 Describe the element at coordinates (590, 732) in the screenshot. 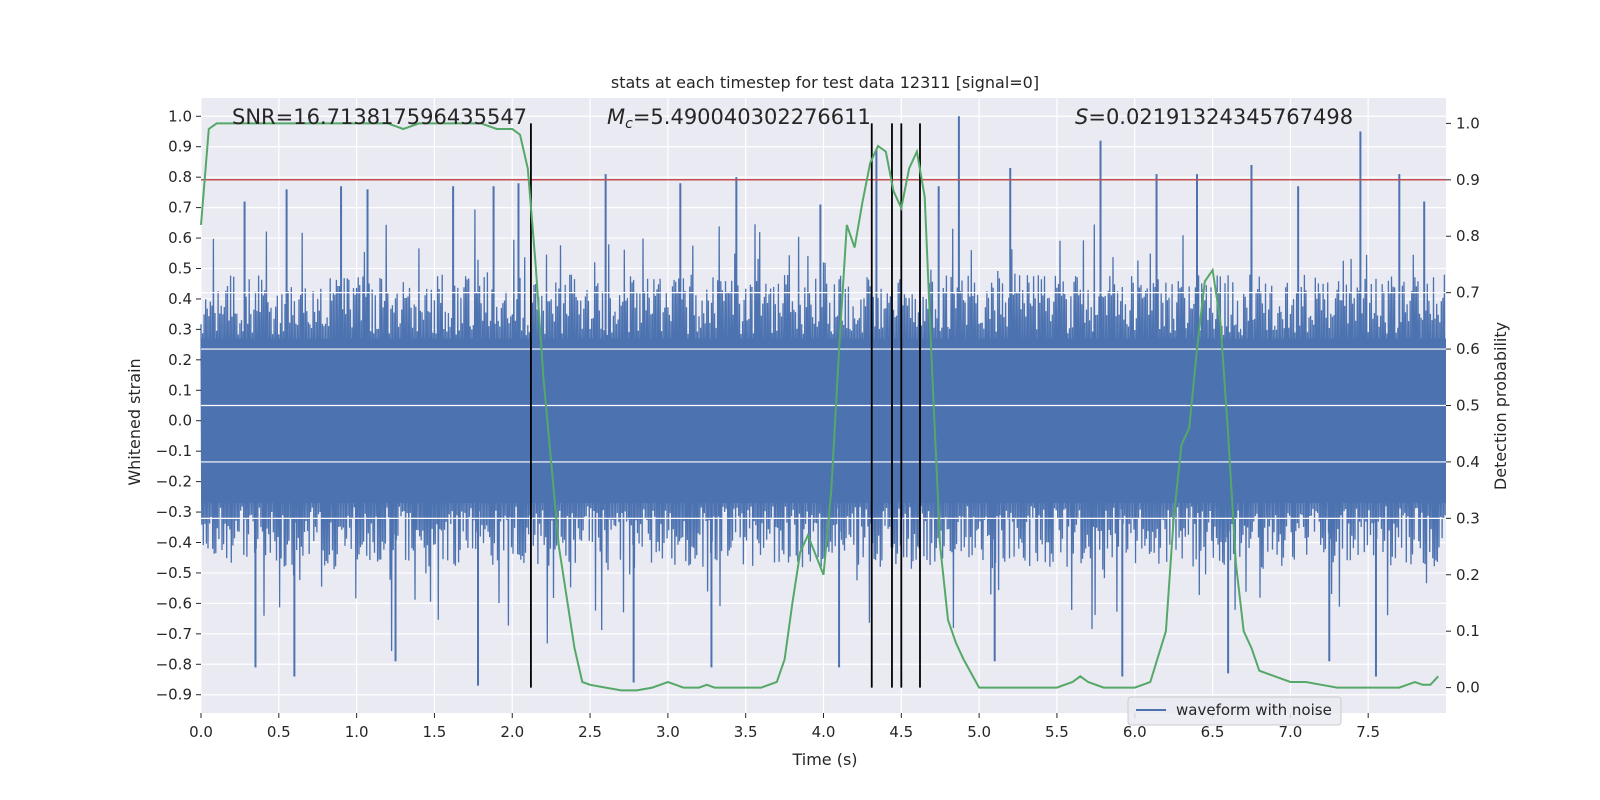

I see `x-tick-label: 2.5` at that location.